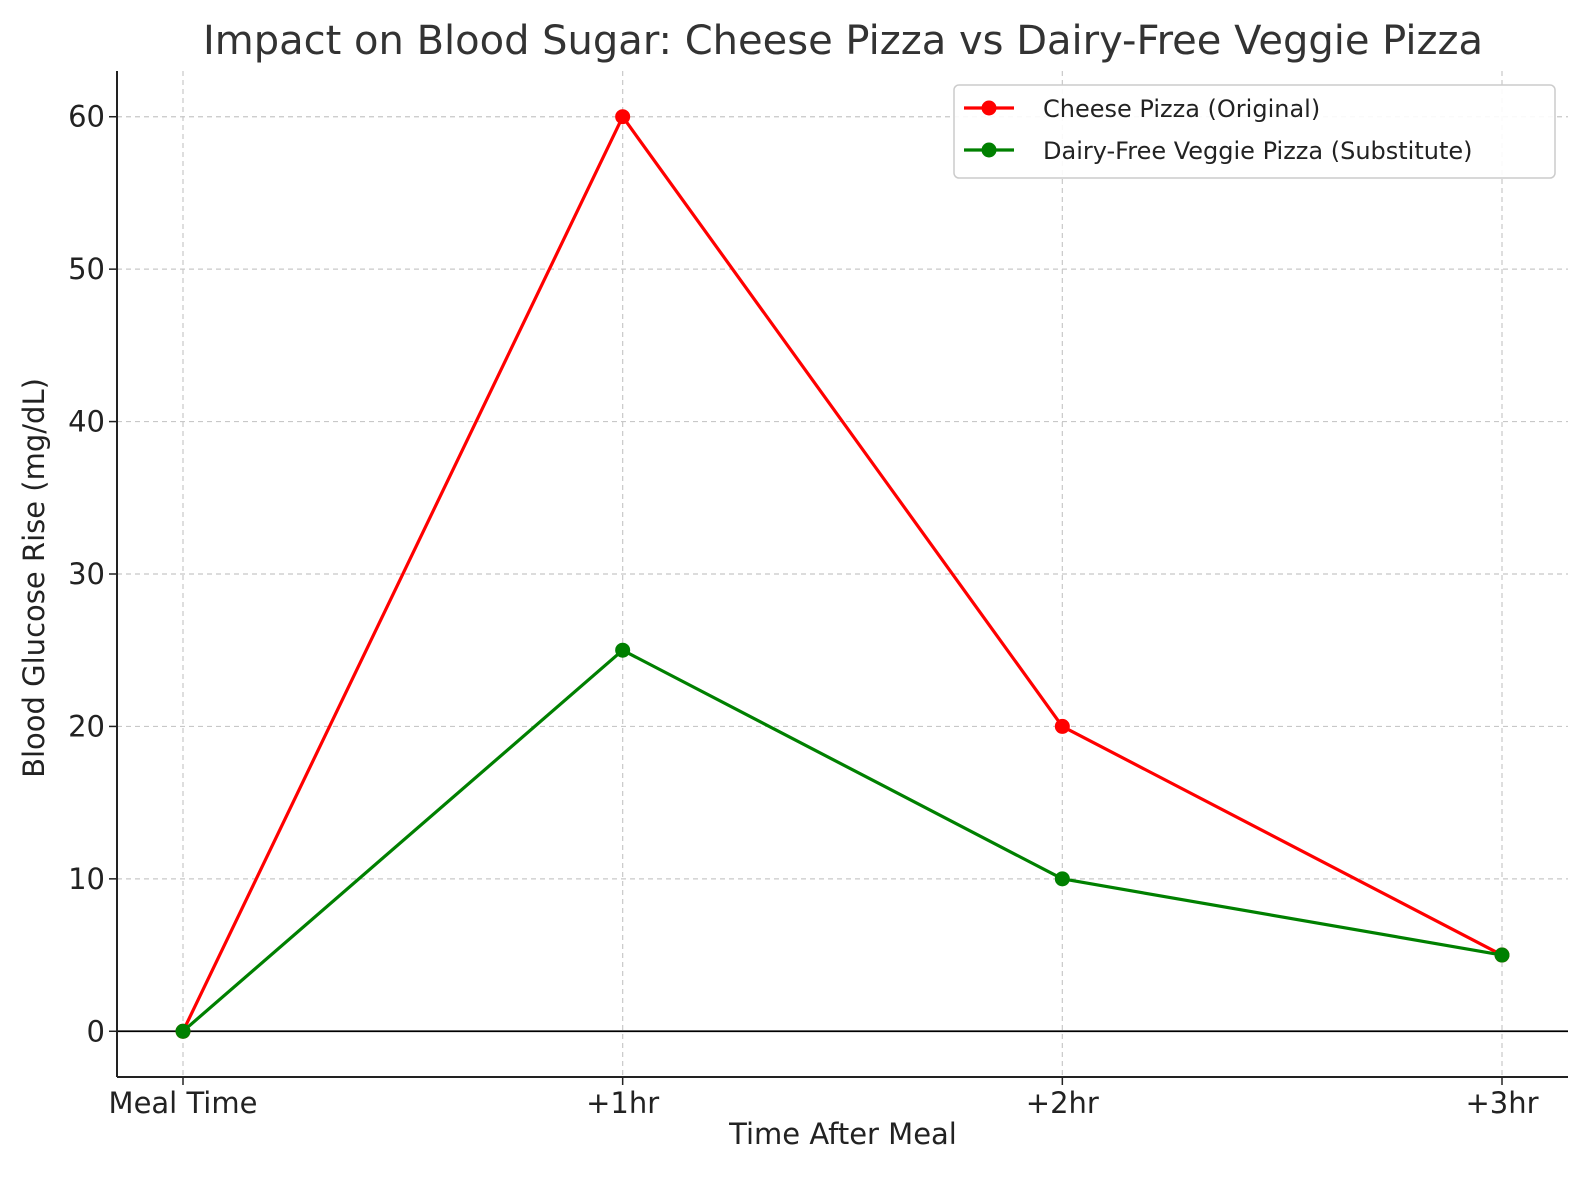 The image size is (1580, 1184). I want to click on y-tick-label: 60, so click(86, 117).